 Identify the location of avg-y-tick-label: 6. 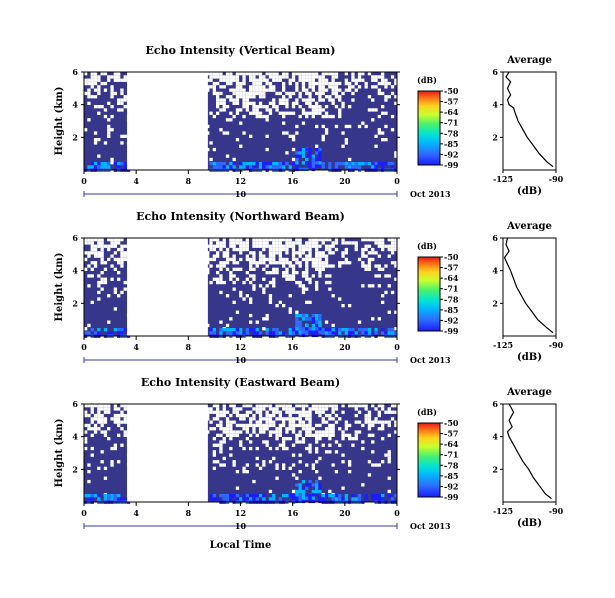
(495, 72).